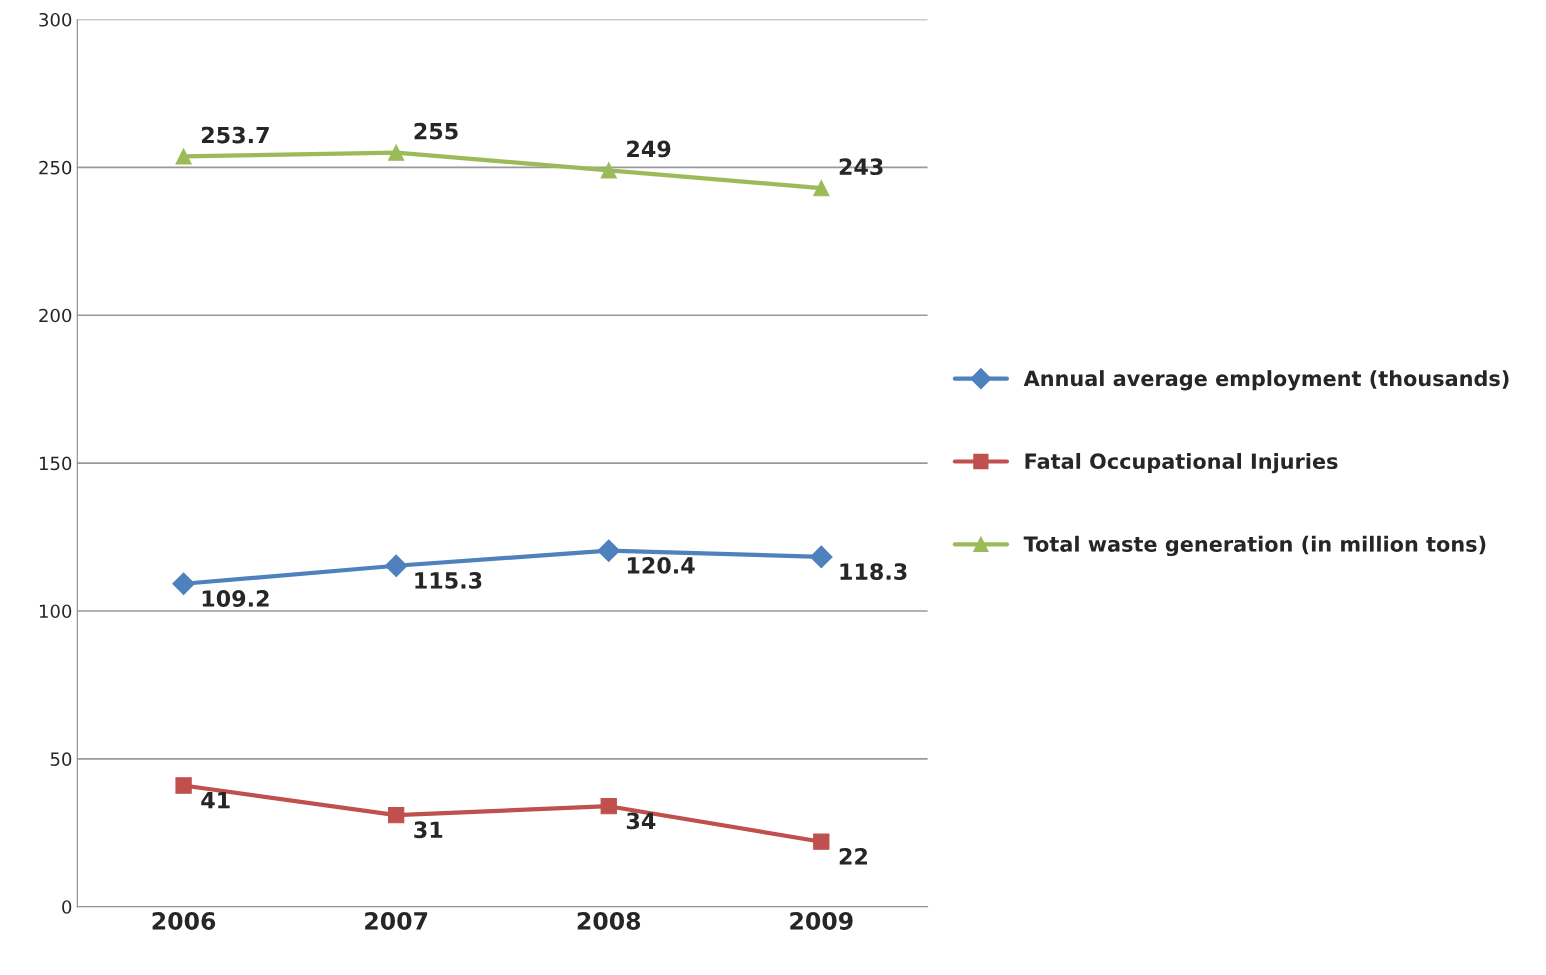 The height and width of the screenshot is (975, 1546). I want to click on data-label: 243, so click(861, 167).